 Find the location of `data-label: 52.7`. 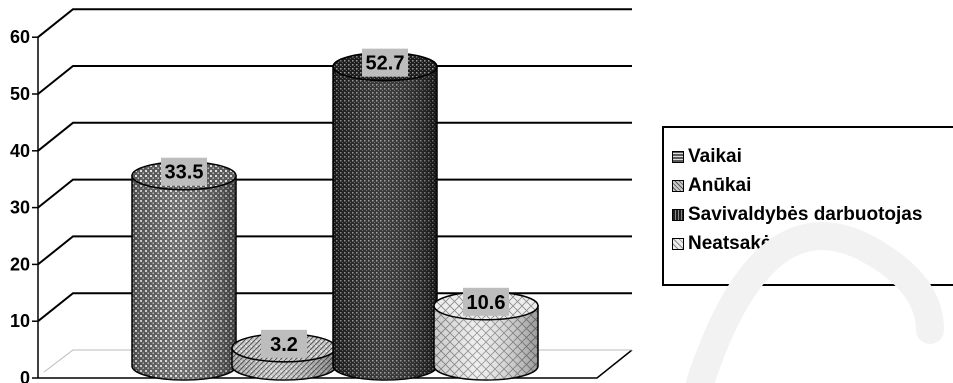

data-label: 52.7 is located at coordinates (385, 64).